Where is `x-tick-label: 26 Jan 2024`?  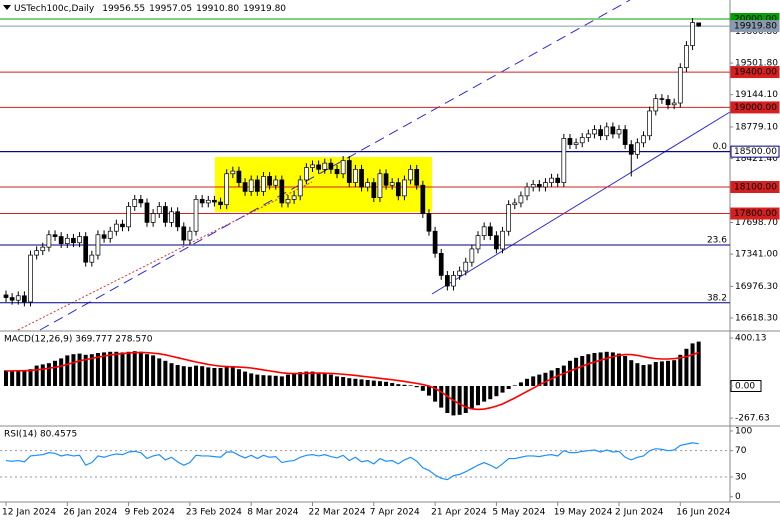 x-tick-label: 26 Jan 2024 is located at coordinates (90, 513).